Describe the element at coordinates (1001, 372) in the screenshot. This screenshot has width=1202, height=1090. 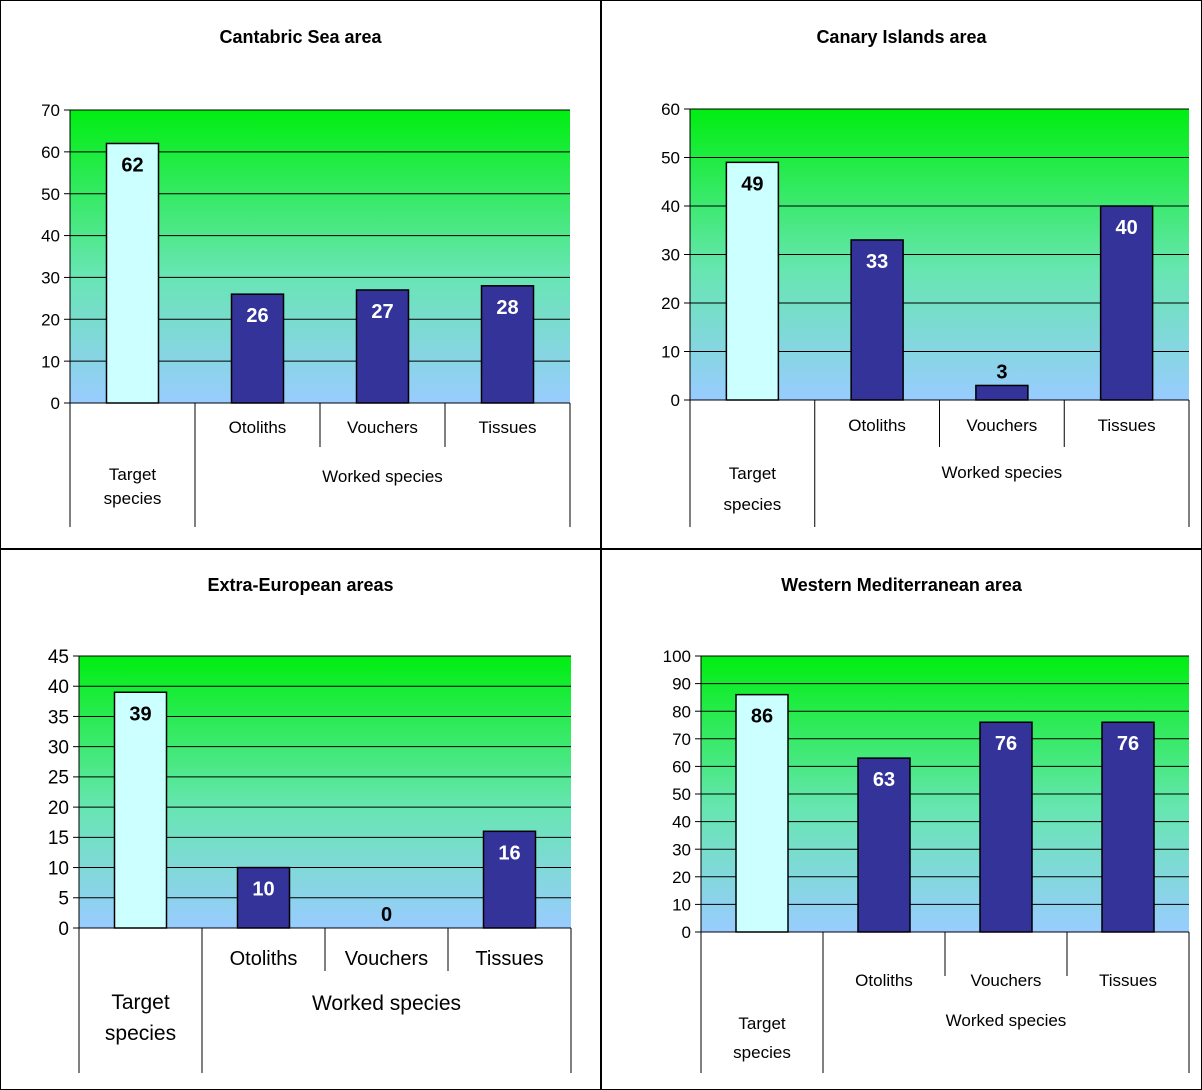
I see `data-label: 3` at that location.